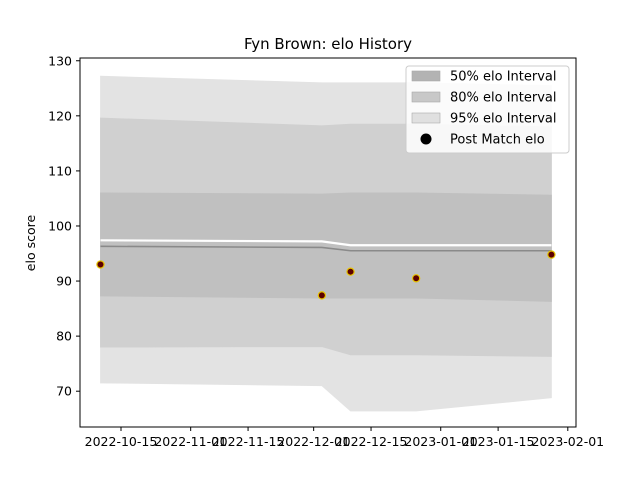 This screenshot has width=640, height=480. Describe the element at coordinates (60, 170) in the screenshot. I see `y-tick-label: 110` at that location.